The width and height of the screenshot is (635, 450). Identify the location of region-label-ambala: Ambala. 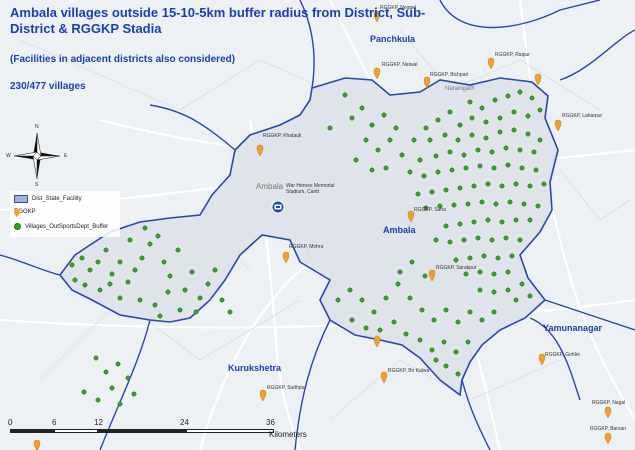
(399, 230).